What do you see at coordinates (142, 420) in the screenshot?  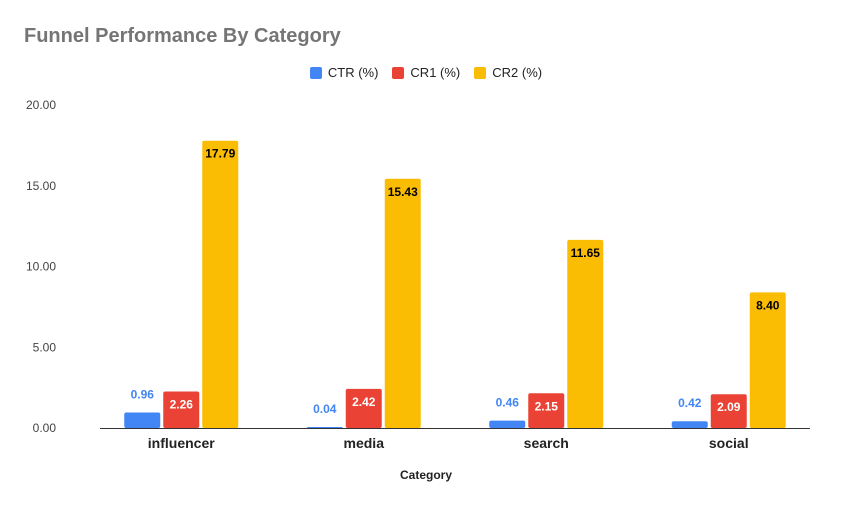 I see `bar-influencer-ctr` at bounding box center [142, 420].